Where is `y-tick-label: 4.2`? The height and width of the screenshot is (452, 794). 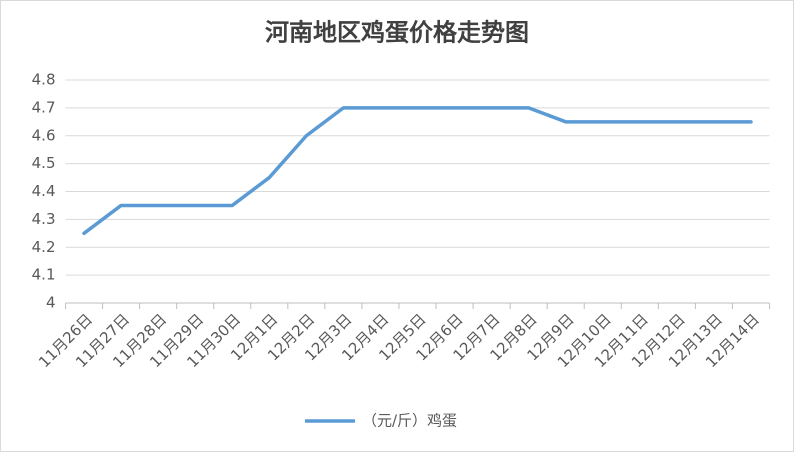
y-tick-label: 4.2 is located at coordinates (44, 247).